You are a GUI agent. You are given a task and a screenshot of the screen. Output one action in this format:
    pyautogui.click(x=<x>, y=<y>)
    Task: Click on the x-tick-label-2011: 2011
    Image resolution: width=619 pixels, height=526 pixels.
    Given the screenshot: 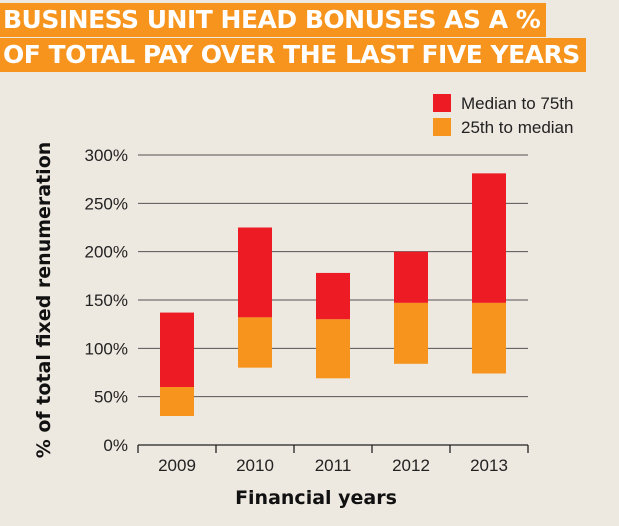 What is the action you would take?
    pyautogui.click(x=333, y=465)
    